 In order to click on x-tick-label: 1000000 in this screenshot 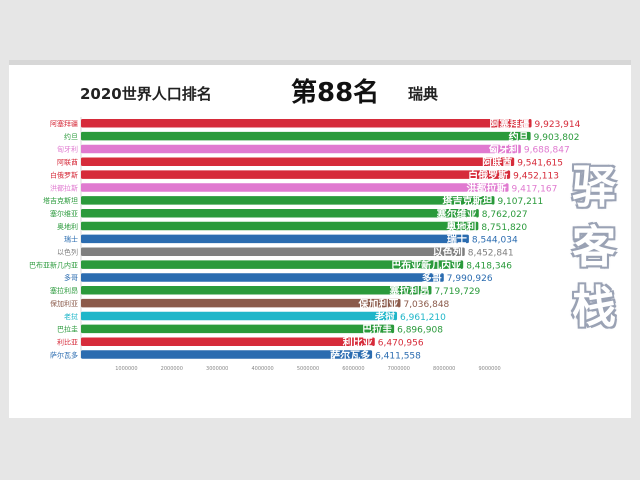, I will do `click(126, 369)`.